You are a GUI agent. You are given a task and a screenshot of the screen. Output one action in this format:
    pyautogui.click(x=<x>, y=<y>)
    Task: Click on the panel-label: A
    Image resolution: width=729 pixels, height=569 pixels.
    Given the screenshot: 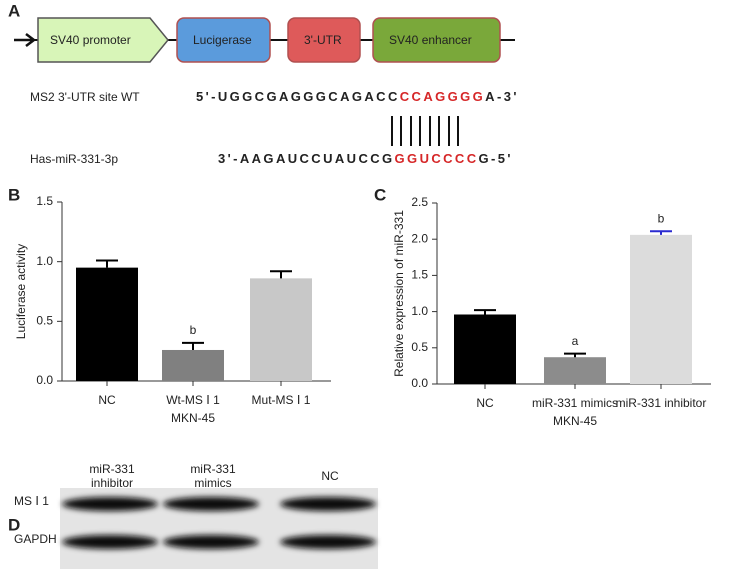 What is the action you would take?
    pyautogui.click(x=14, y=10)
    